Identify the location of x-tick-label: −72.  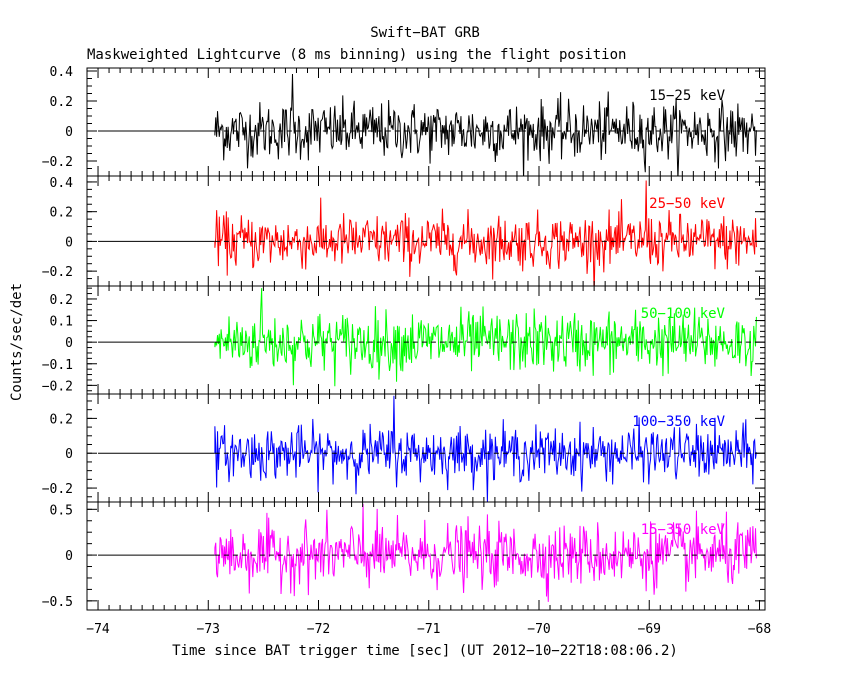
(318, 629).